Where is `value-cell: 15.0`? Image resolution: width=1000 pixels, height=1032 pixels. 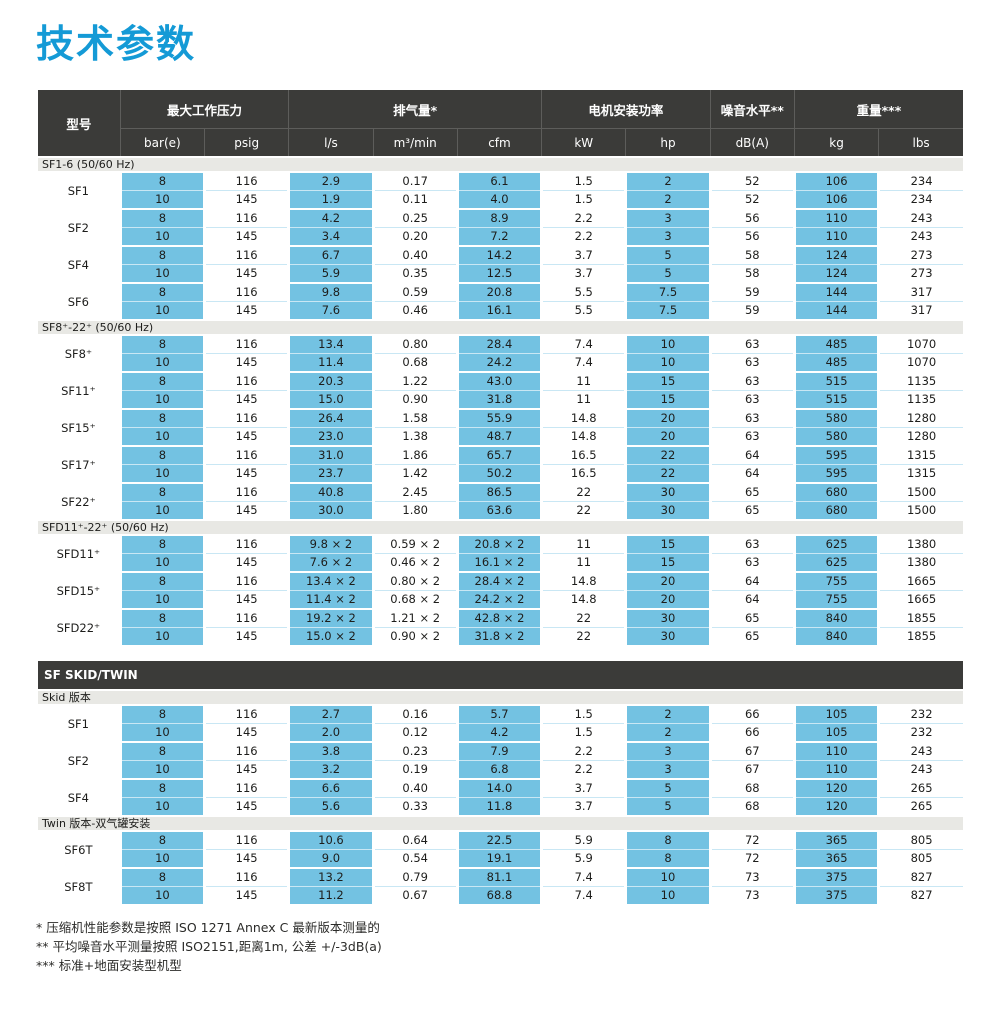 value-cell: 15.0 is located at coordinates (330, 399).